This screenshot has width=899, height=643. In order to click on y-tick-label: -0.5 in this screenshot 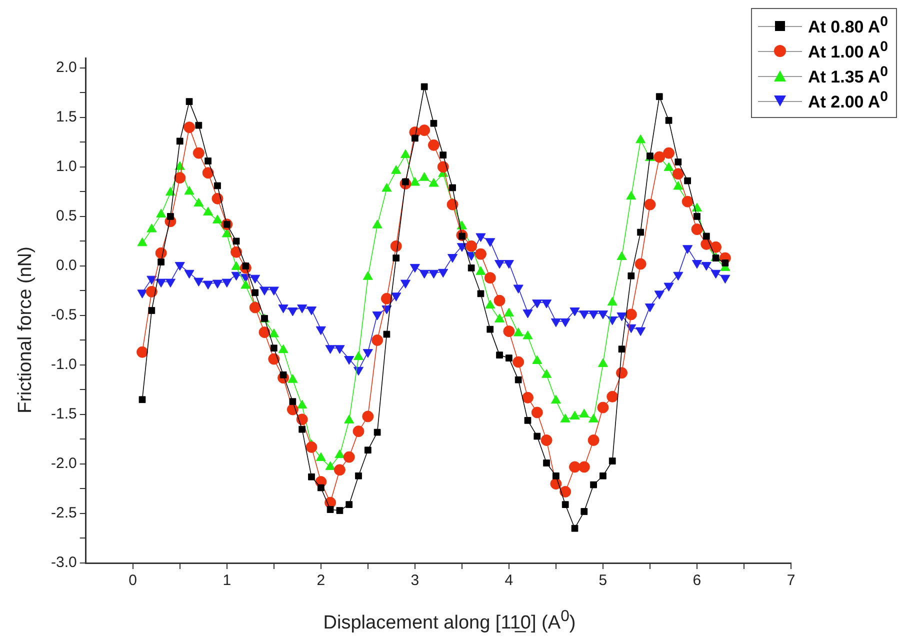, I will do `click(63, 315)`.